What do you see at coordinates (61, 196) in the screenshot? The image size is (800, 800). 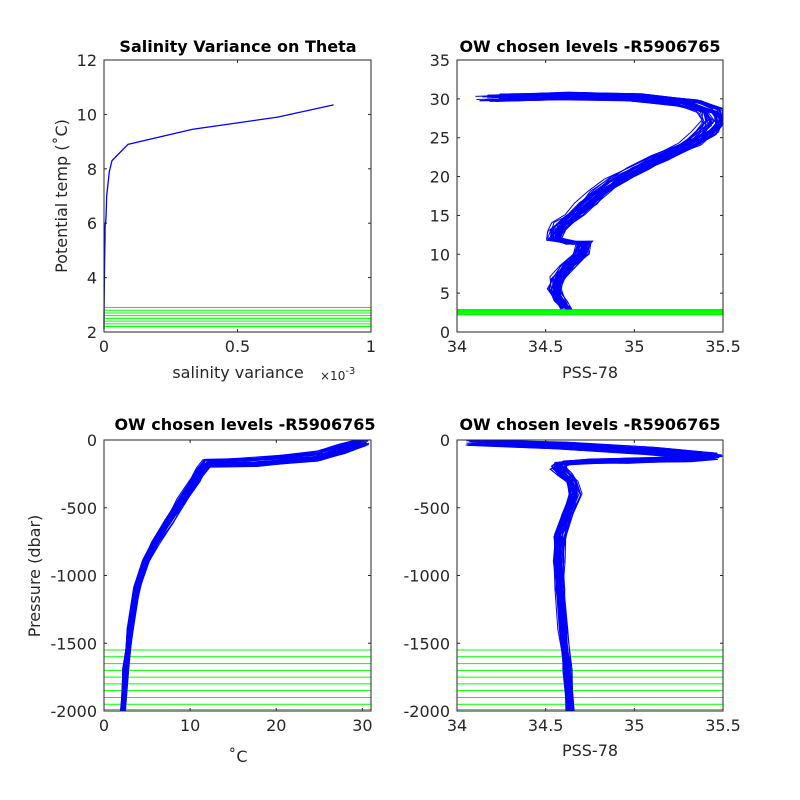 I see `y-axis-label: Potential temp (˚C)` at bounding box center [61, 196].